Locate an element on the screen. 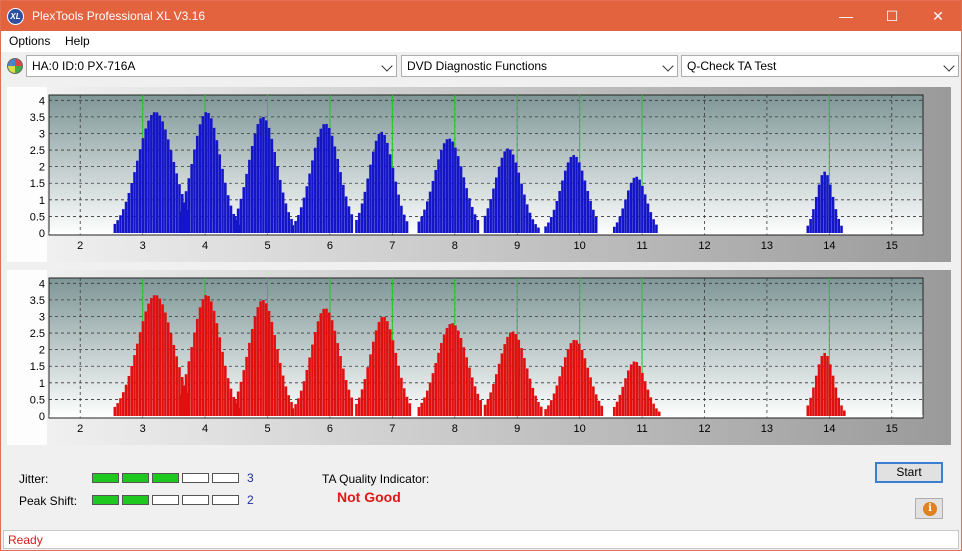  x-tick-label: 12 is located at coordinates (704, 246).